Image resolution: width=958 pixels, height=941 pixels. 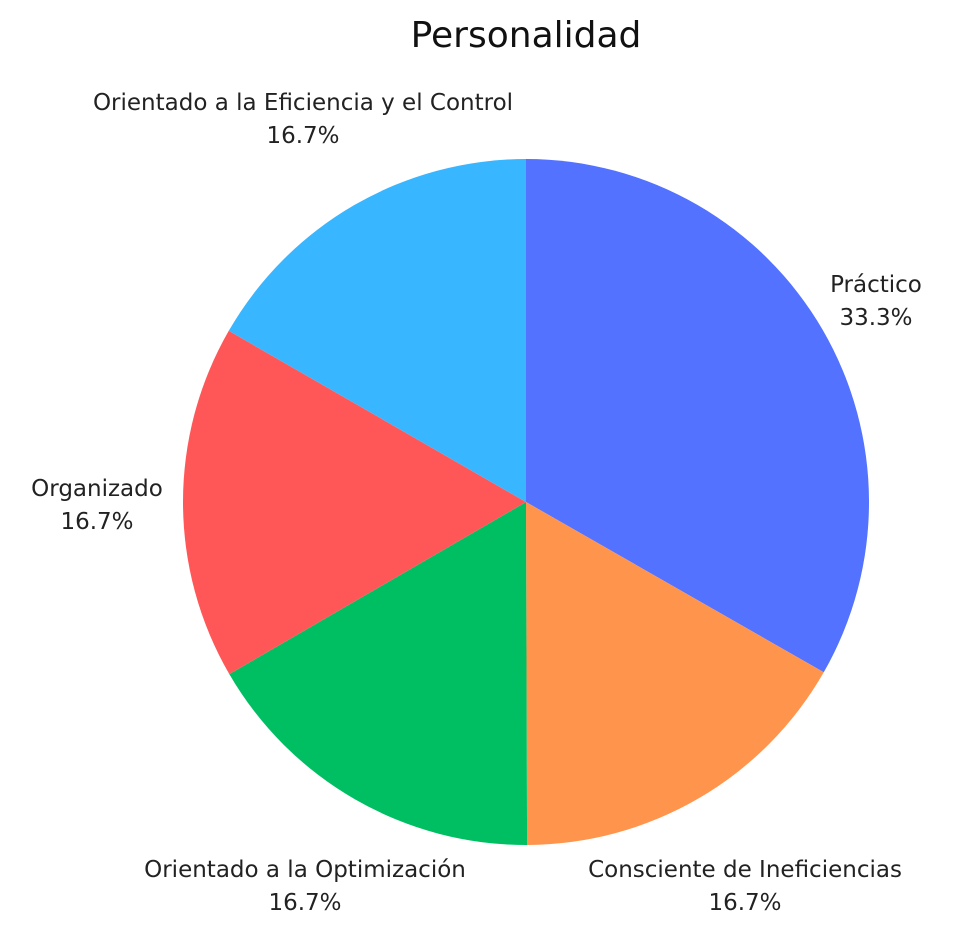 I want to click on slice-label: Orientado a la Eficiencia y el Control, so click(x=303, y=103).